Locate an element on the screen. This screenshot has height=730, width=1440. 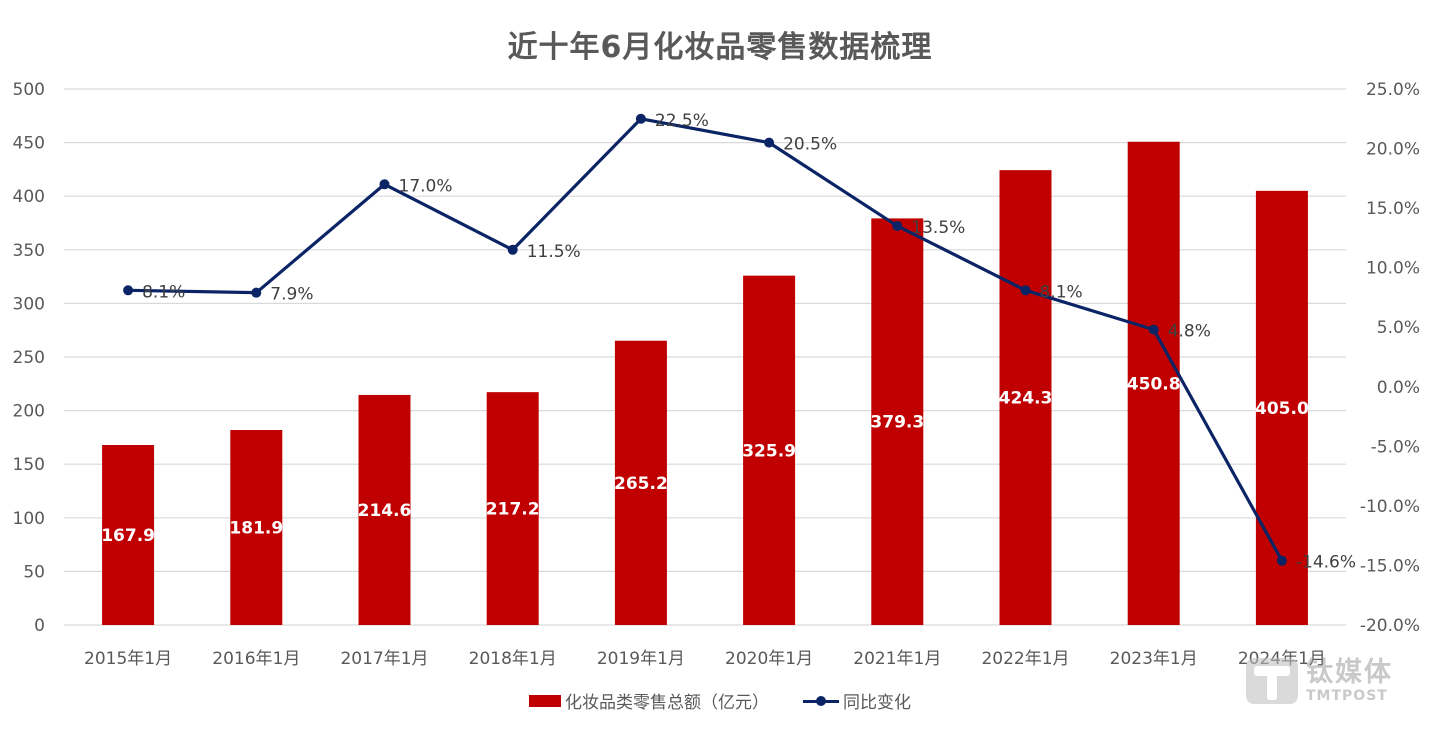
bar-value-label: 424.3 is located at coordinates (1026, 399).